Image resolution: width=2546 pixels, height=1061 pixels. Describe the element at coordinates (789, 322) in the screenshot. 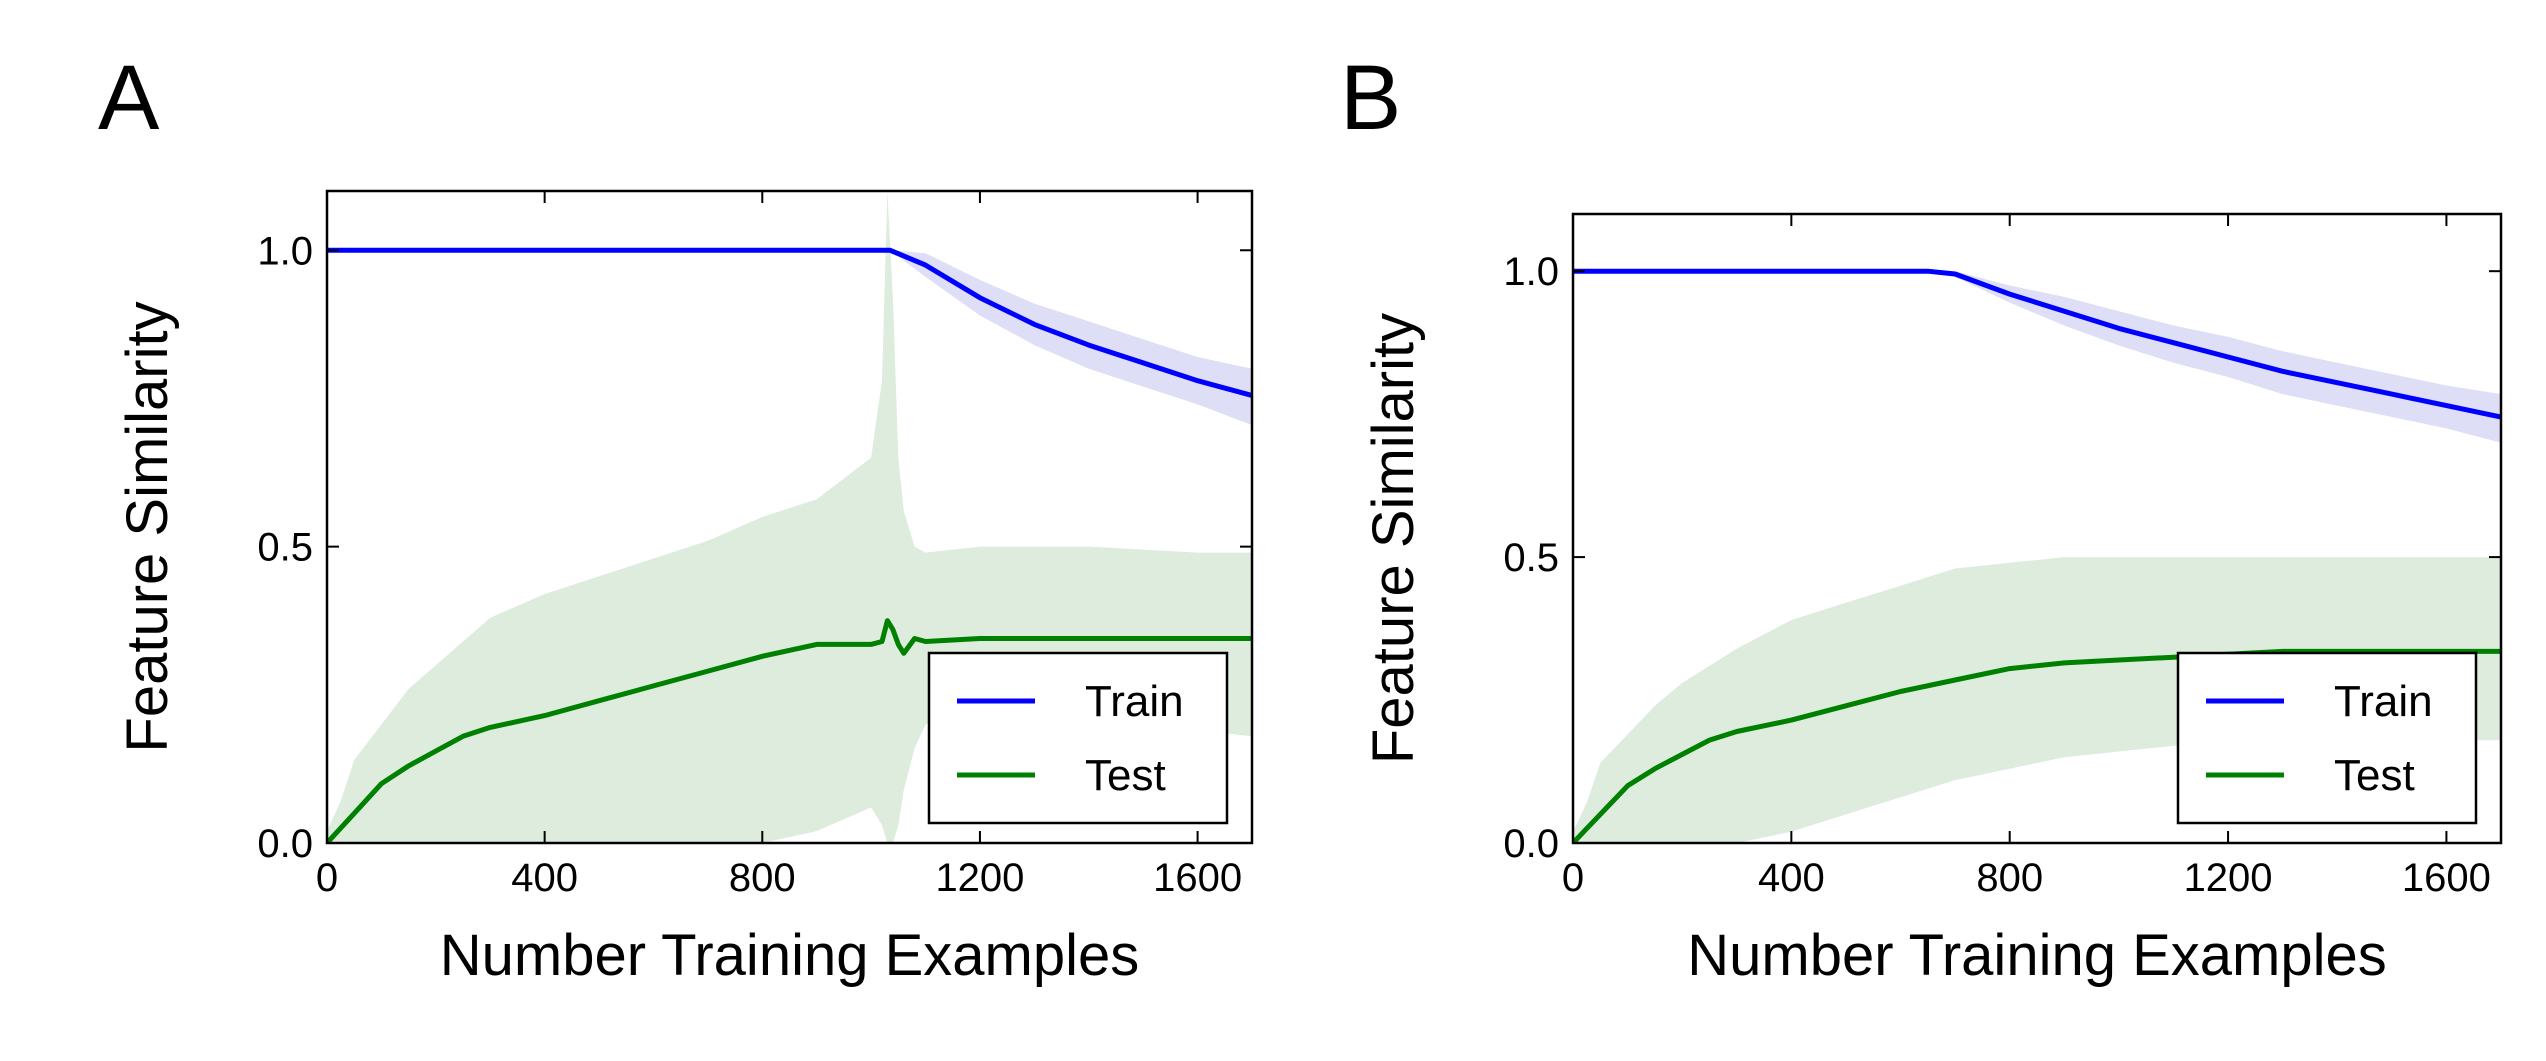

I see `chart-a-line-train` at that location.